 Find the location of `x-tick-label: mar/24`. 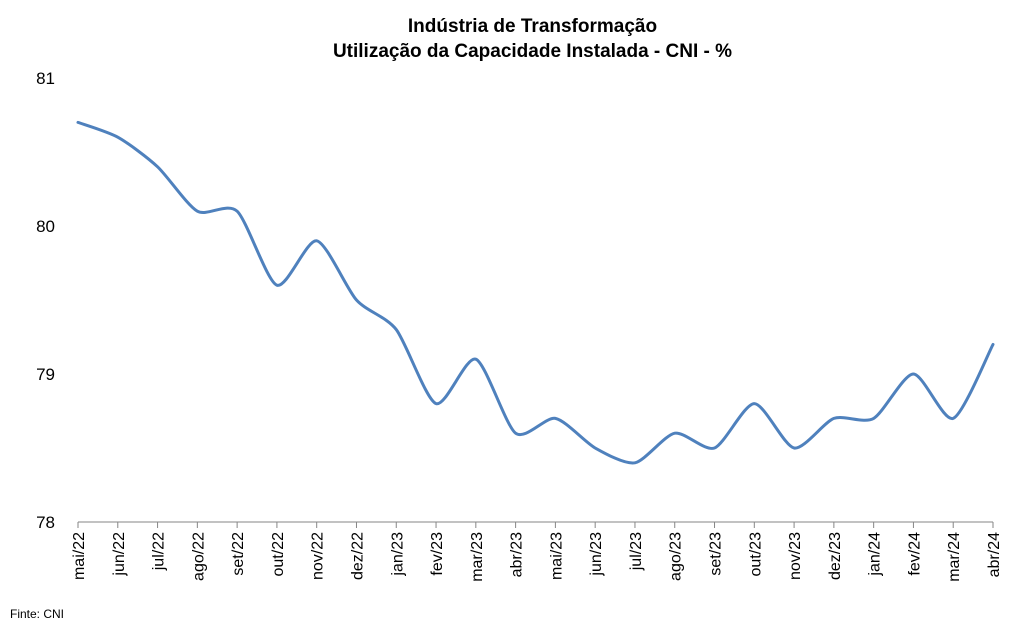

x-tick-label: mar/24 is located at coordinates (954, 557).